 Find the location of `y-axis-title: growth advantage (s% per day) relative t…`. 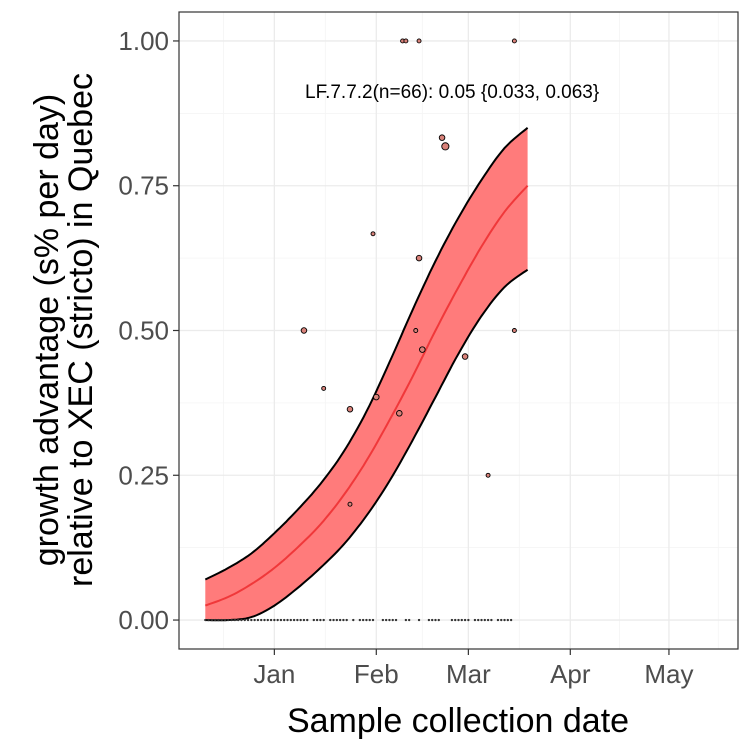

y-axis-title: growth advantage (s% per day) relative t… is located at coordinates (64, 330).